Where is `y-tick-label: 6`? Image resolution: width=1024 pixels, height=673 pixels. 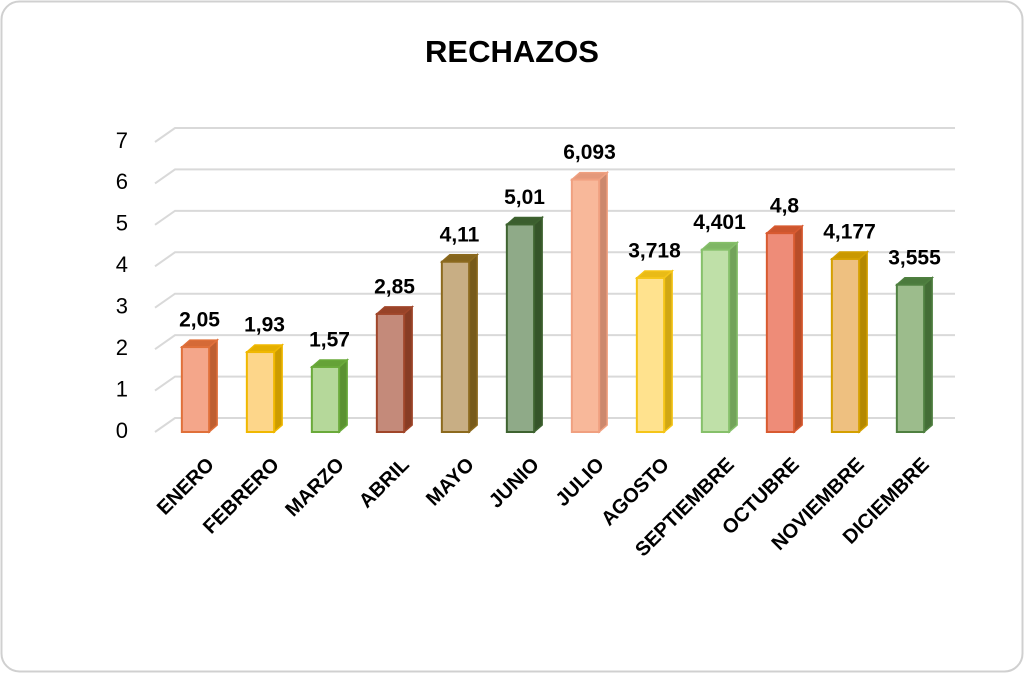
y-tick-label: 6 is located at coordinates (122, 181).